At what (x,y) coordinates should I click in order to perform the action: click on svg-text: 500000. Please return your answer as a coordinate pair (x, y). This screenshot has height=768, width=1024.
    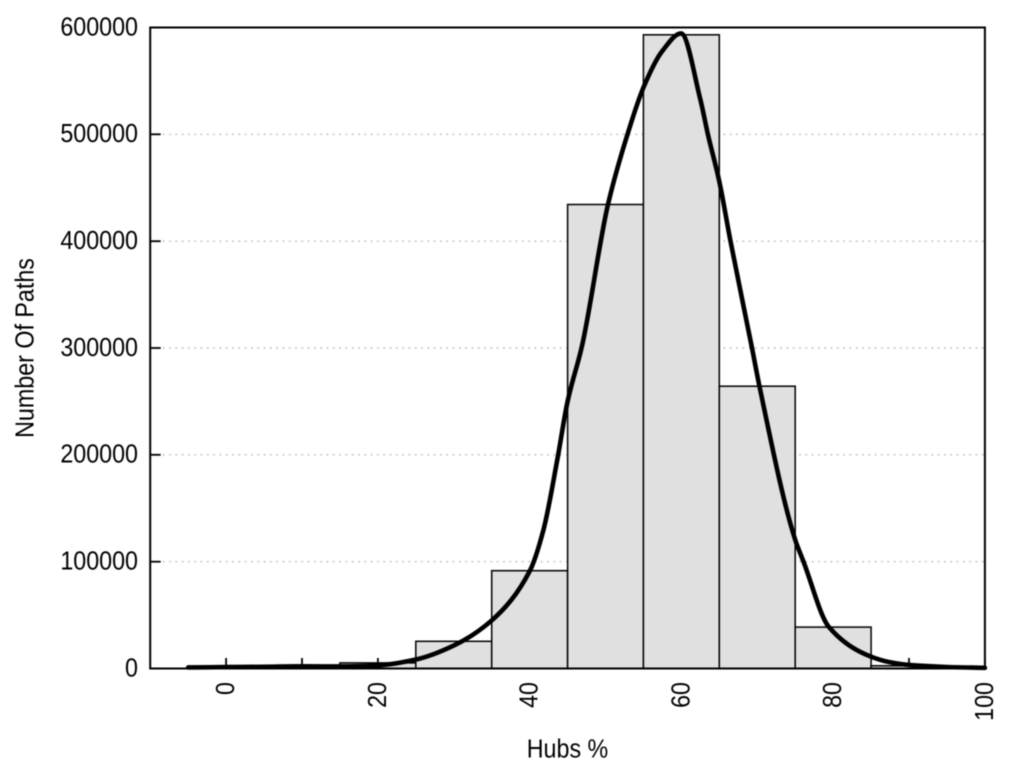
    Looking at the image, I should click on (99, 134).